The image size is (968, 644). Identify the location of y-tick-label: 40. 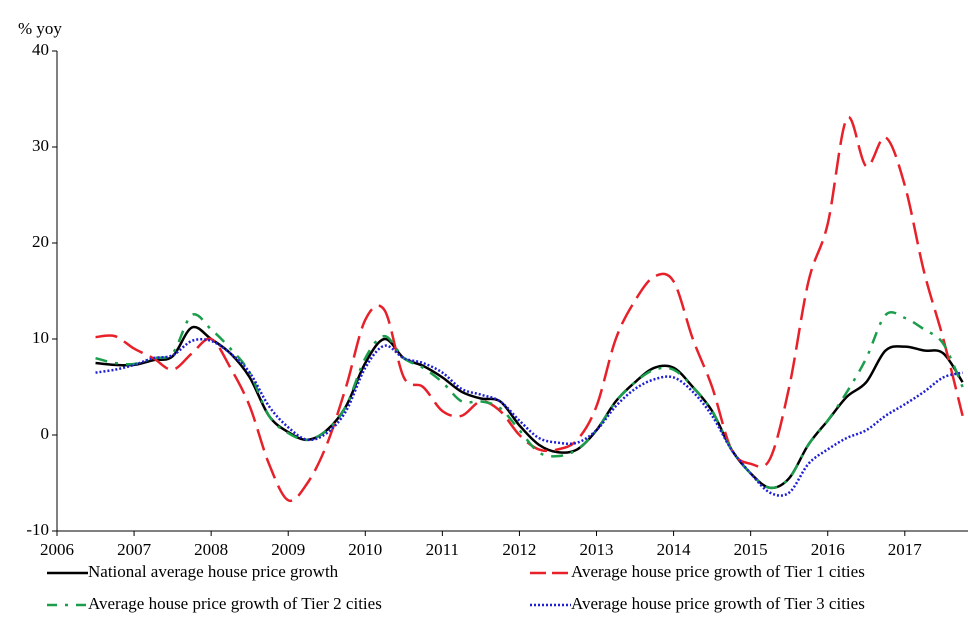
(40, 49).